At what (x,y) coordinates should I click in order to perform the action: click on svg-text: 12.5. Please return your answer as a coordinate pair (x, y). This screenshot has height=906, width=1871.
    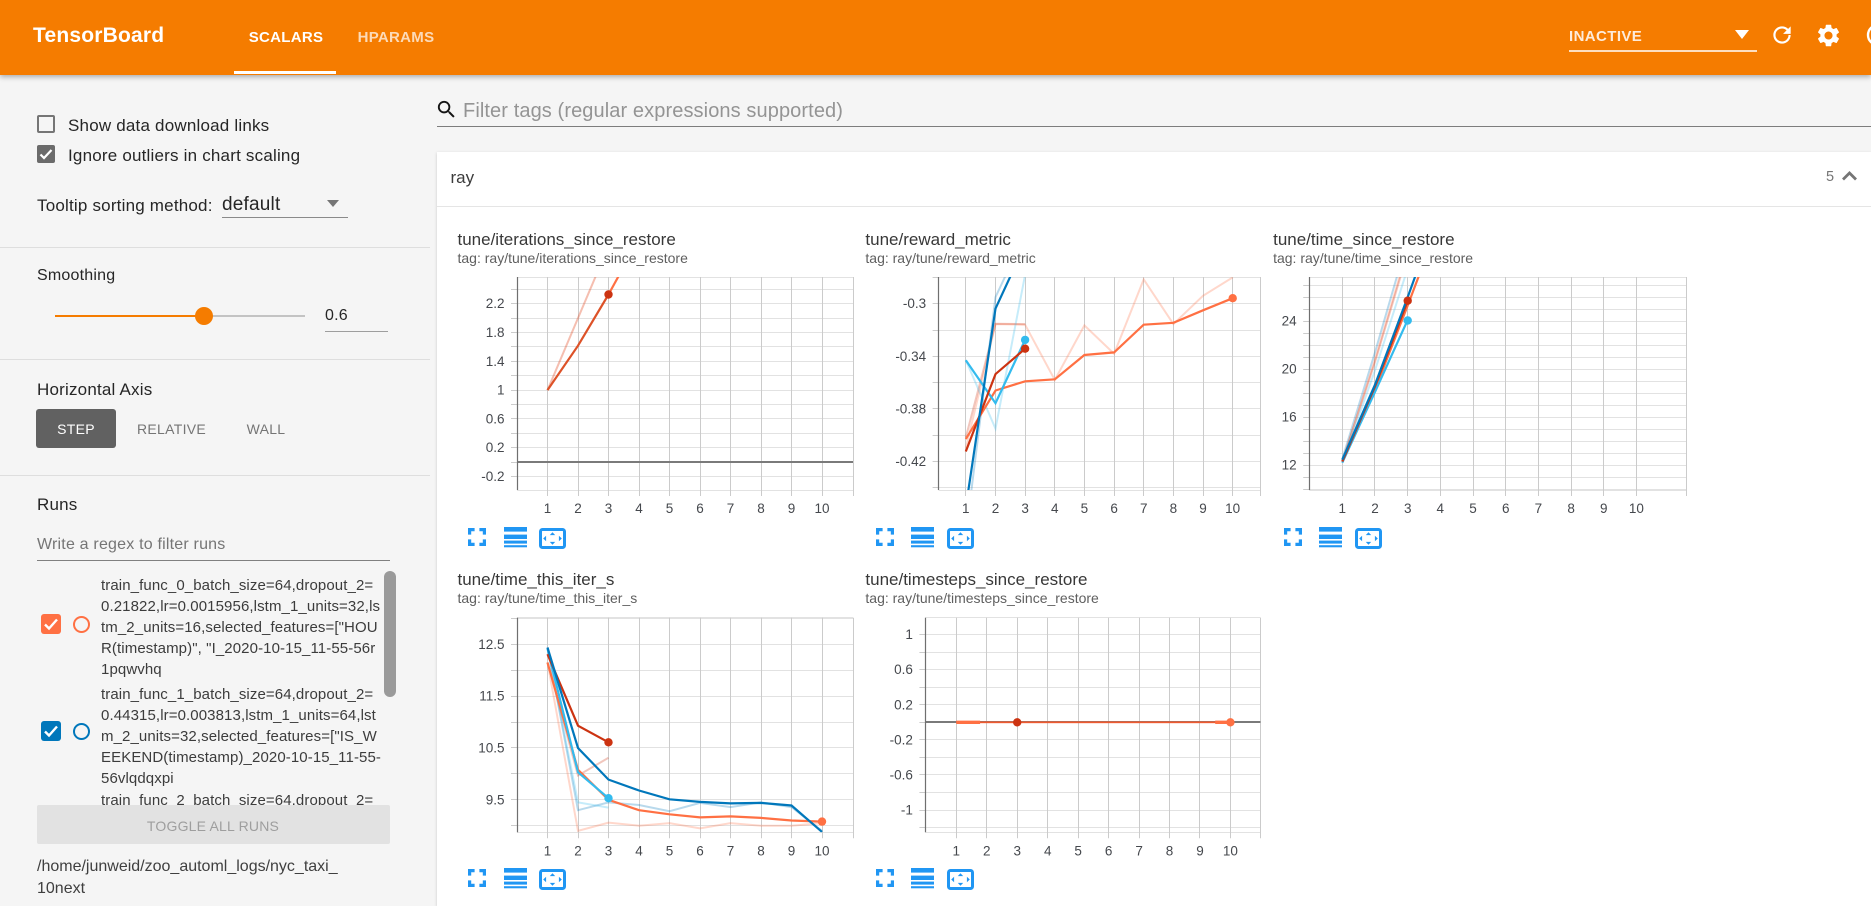
    Looking at the image, I should click on (491, 644).